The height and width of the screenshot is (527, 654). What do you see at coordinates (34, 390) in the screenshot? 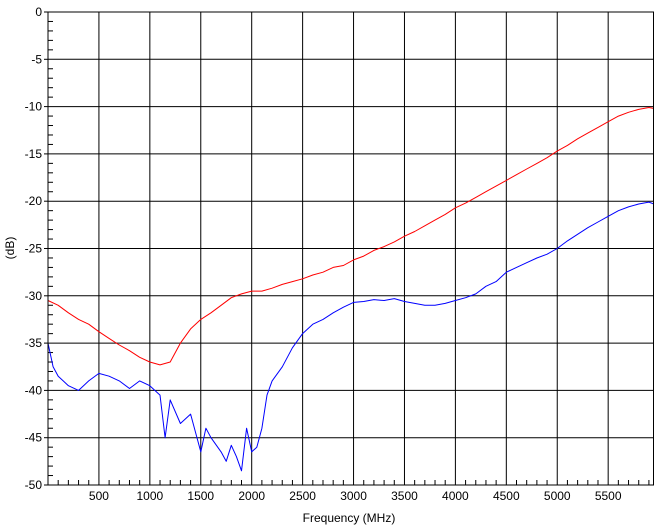
I see `y-tick-label: -40` at bounding box center [34, 390].